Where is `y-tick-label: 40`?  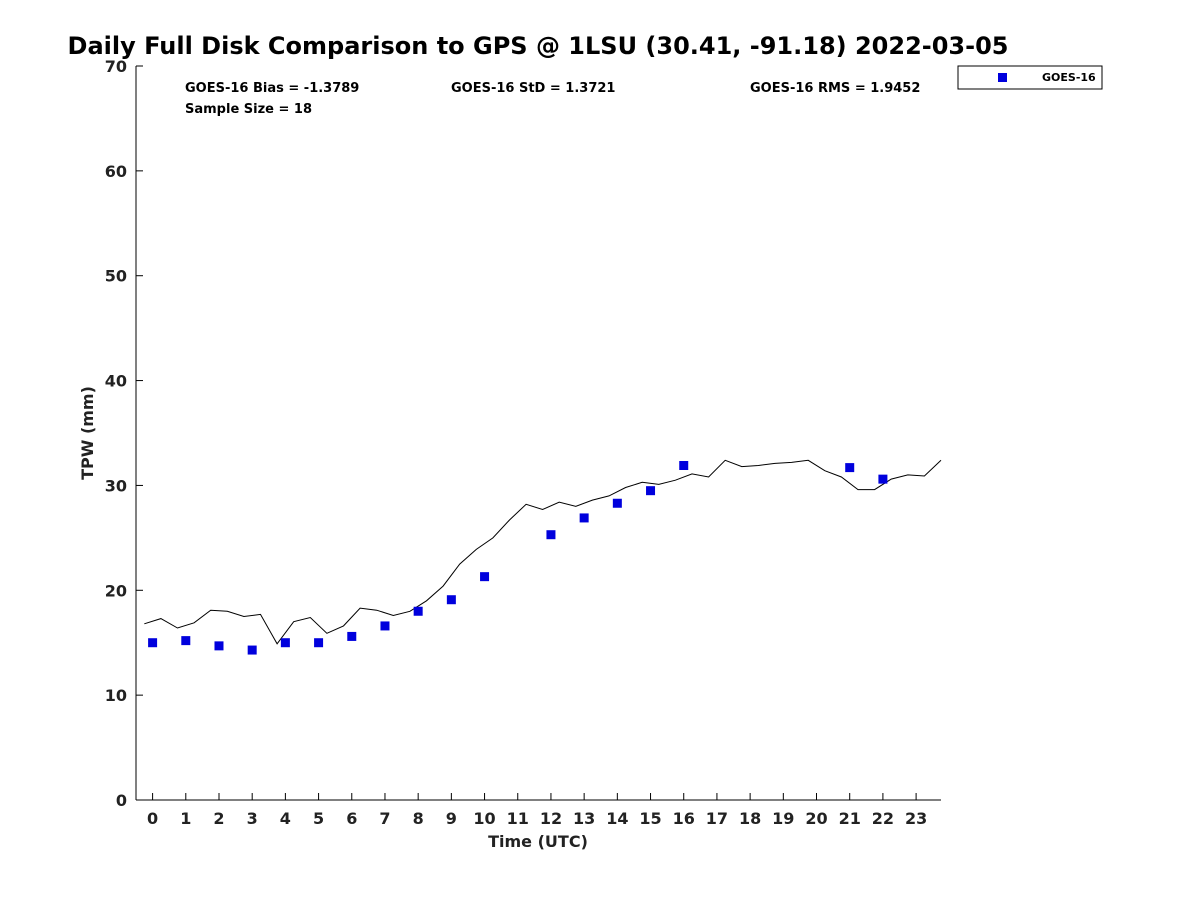
y-tick-label: 40 is located at coordinates (116, 381).